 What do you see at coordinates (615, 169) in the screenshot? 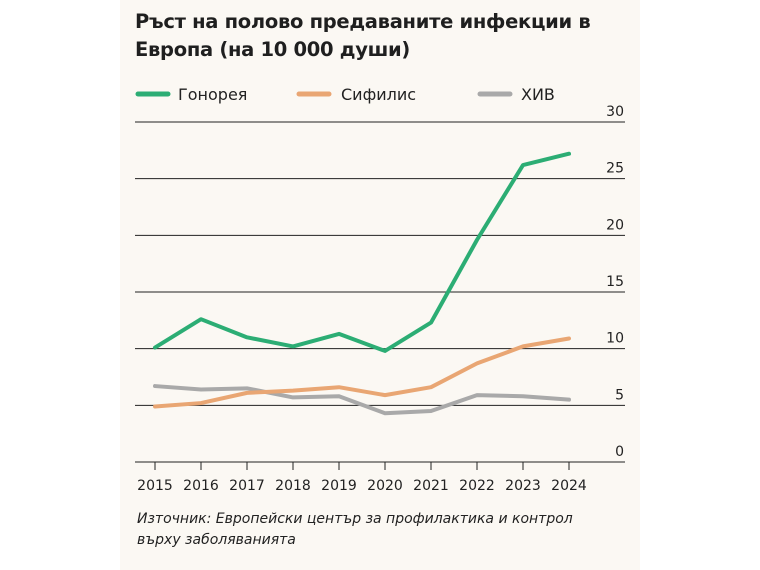
I see `y-tick-label: 25` at bounding box center [615, 169].